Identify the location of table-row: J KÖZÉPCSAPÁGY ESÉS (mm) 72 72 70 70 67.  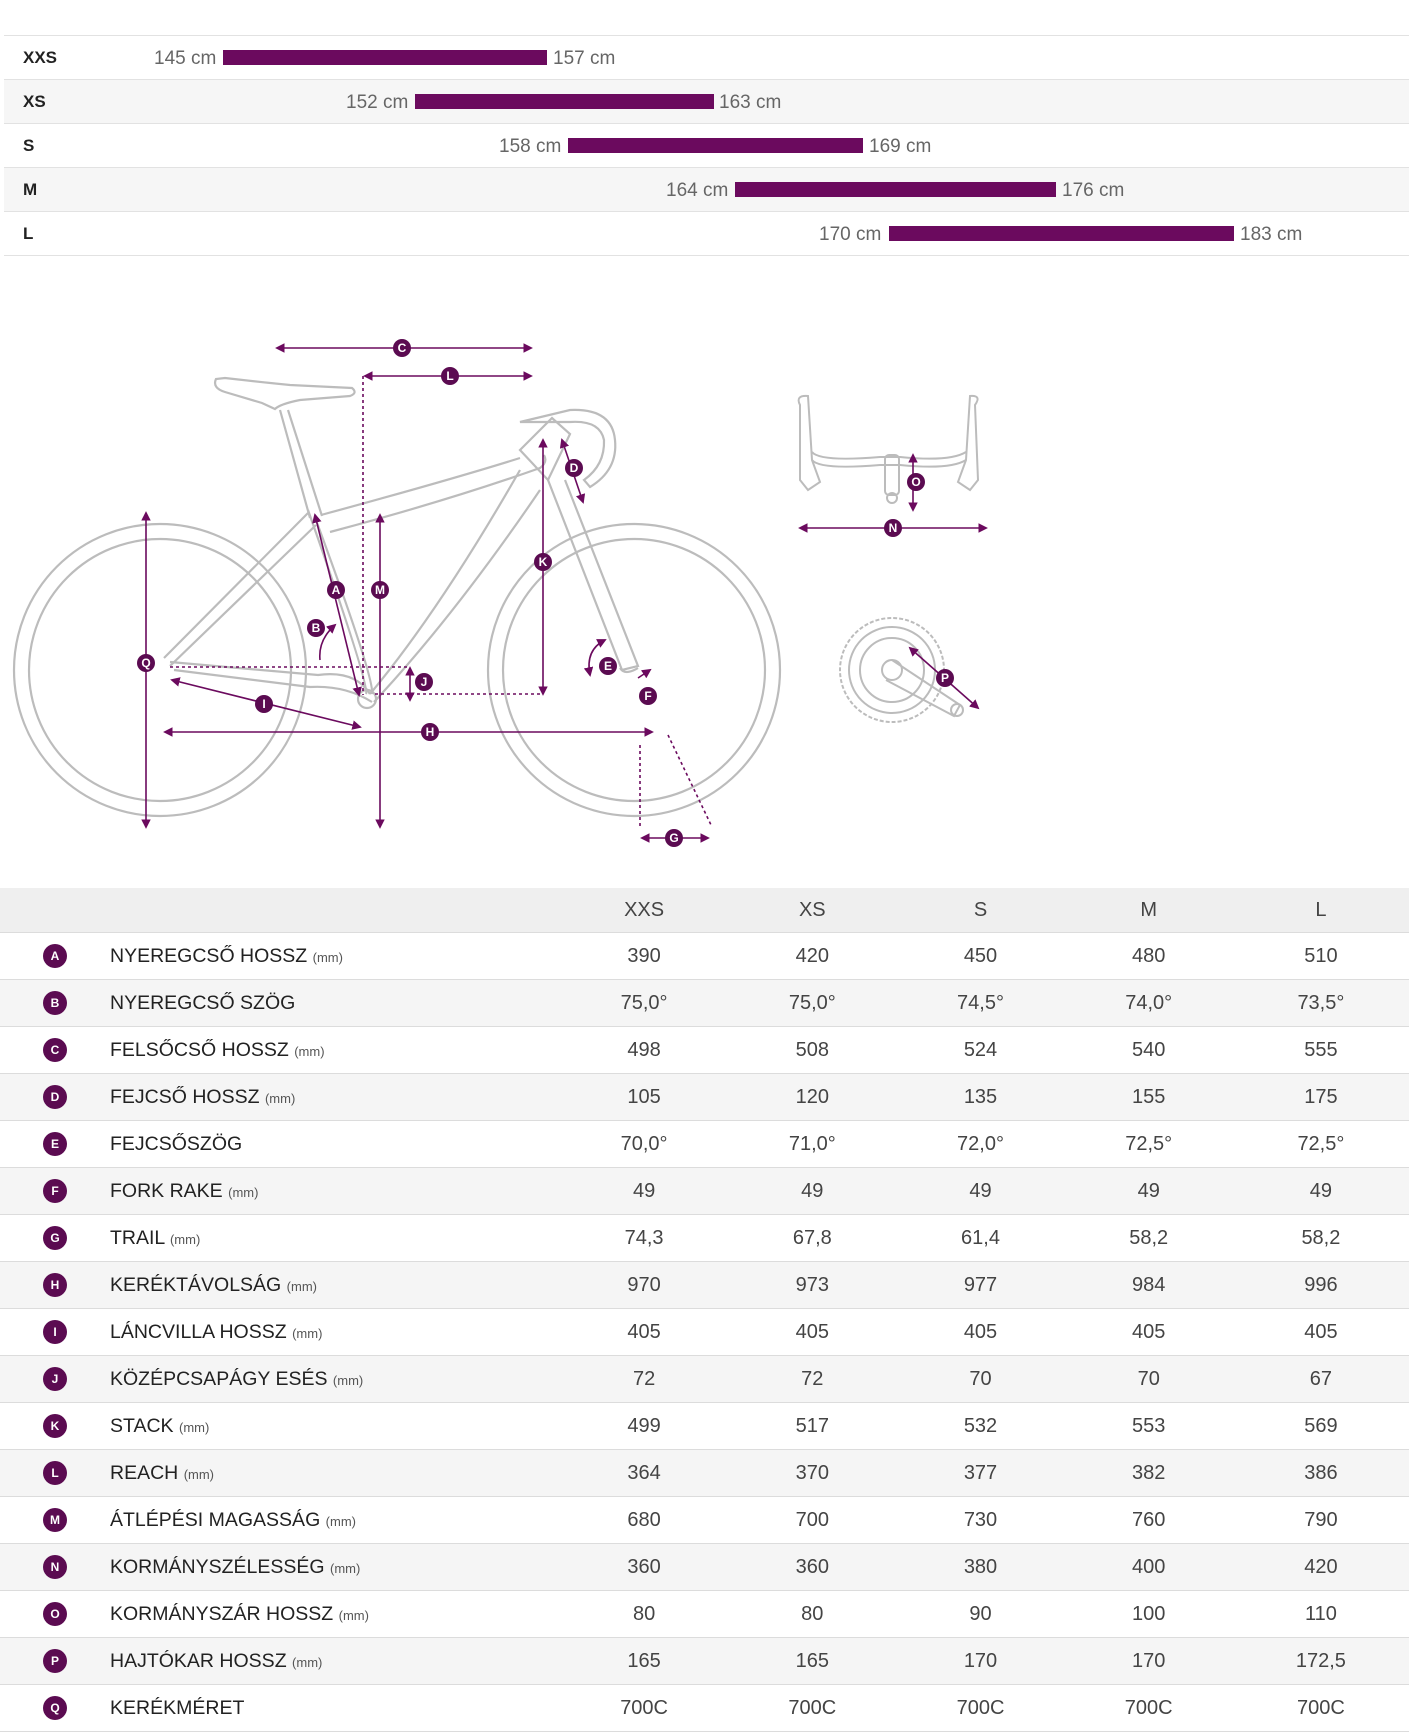
(704, 1379).